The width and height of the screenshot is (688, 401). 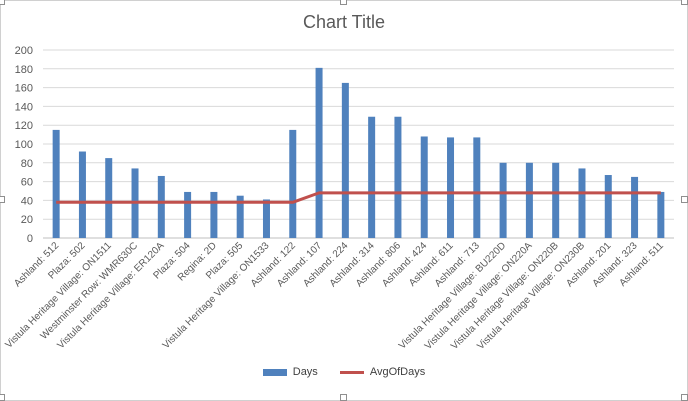 What do you see at coordinates (290, 372) in the screenshot?
I see `legend-item-days: Days` at bounding box center [290, 372].